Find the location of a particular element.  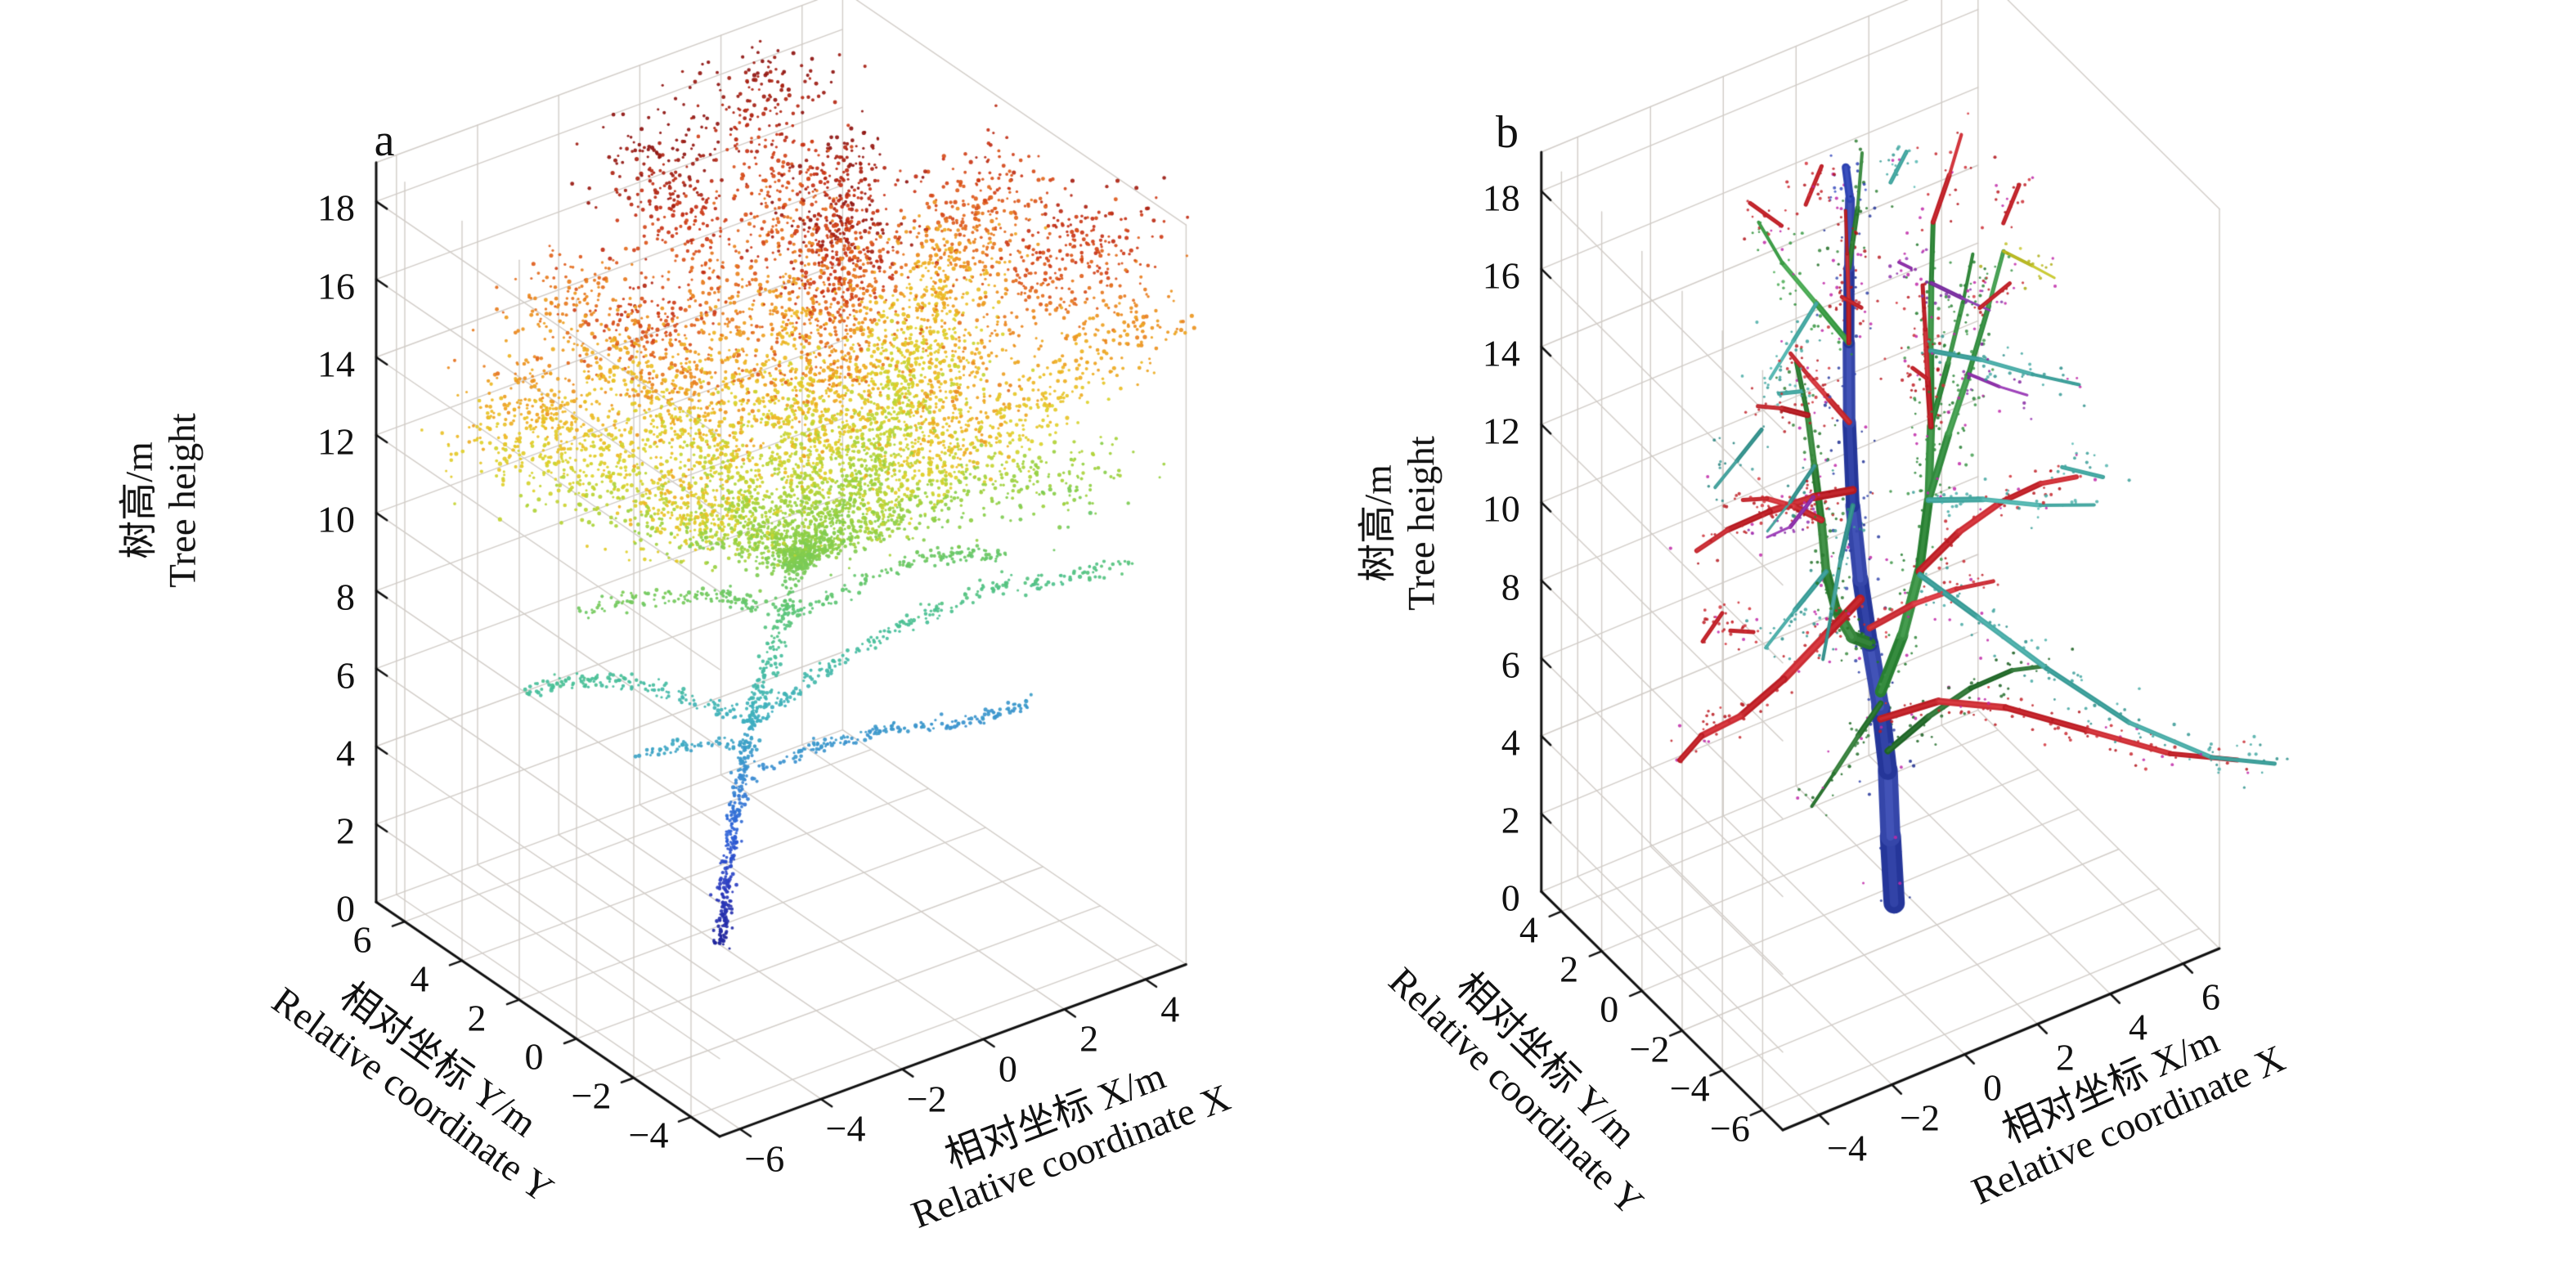

panel-b-z-axis-title: 树高/m Tree height is located at coordinates (1400, 523).